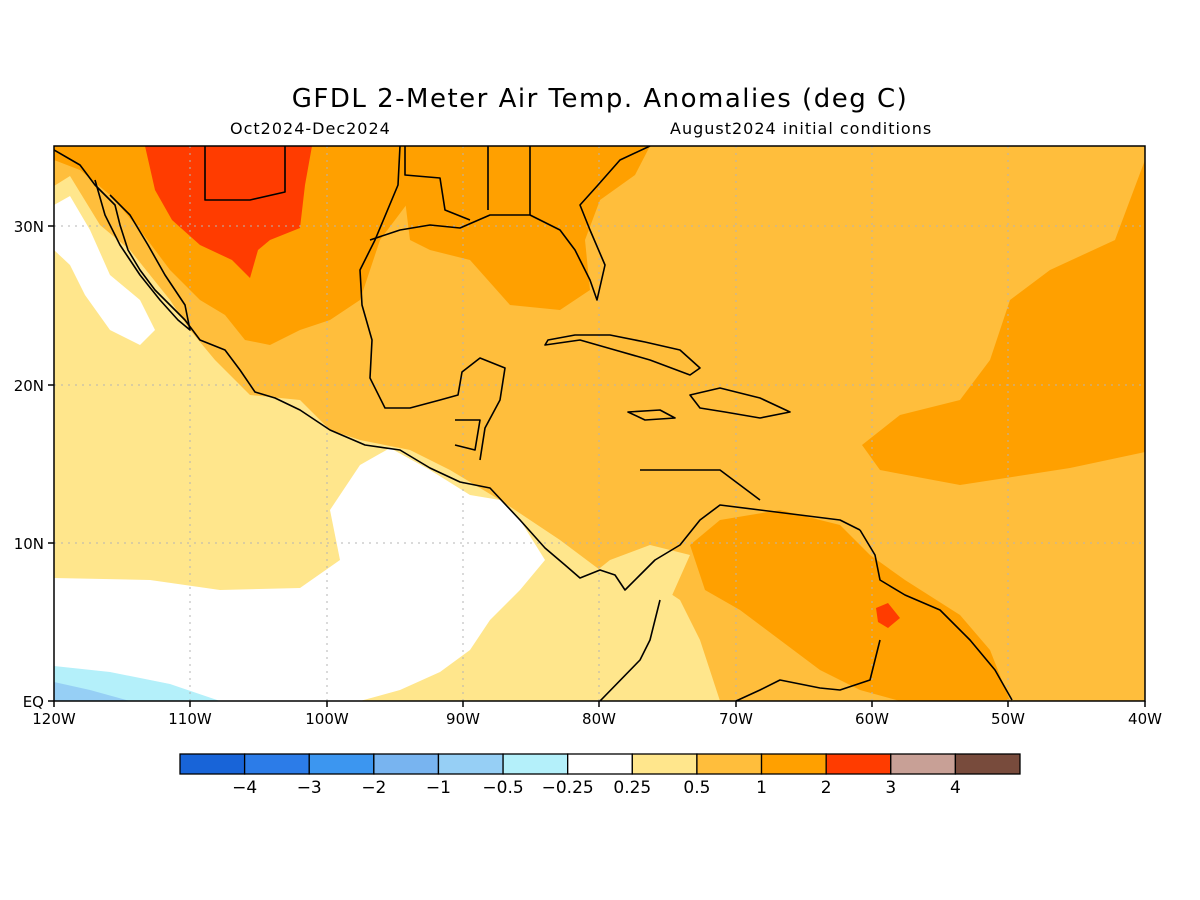  Describe the element at coordinates (632, 788) in the screenshot. I see `colorbar-label: 0.25` at that location.